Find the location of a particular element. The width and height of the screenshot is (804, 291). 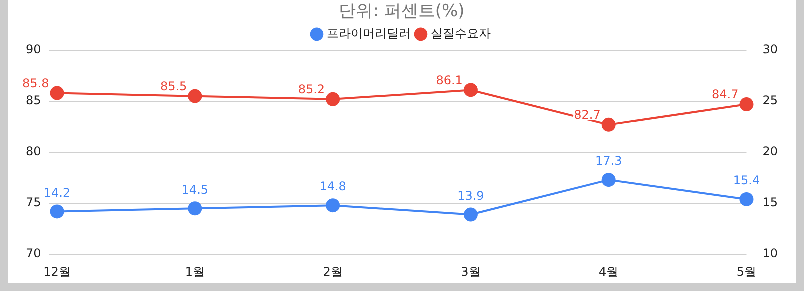

data-label: 15.4 is located at coordinates (746, 181).